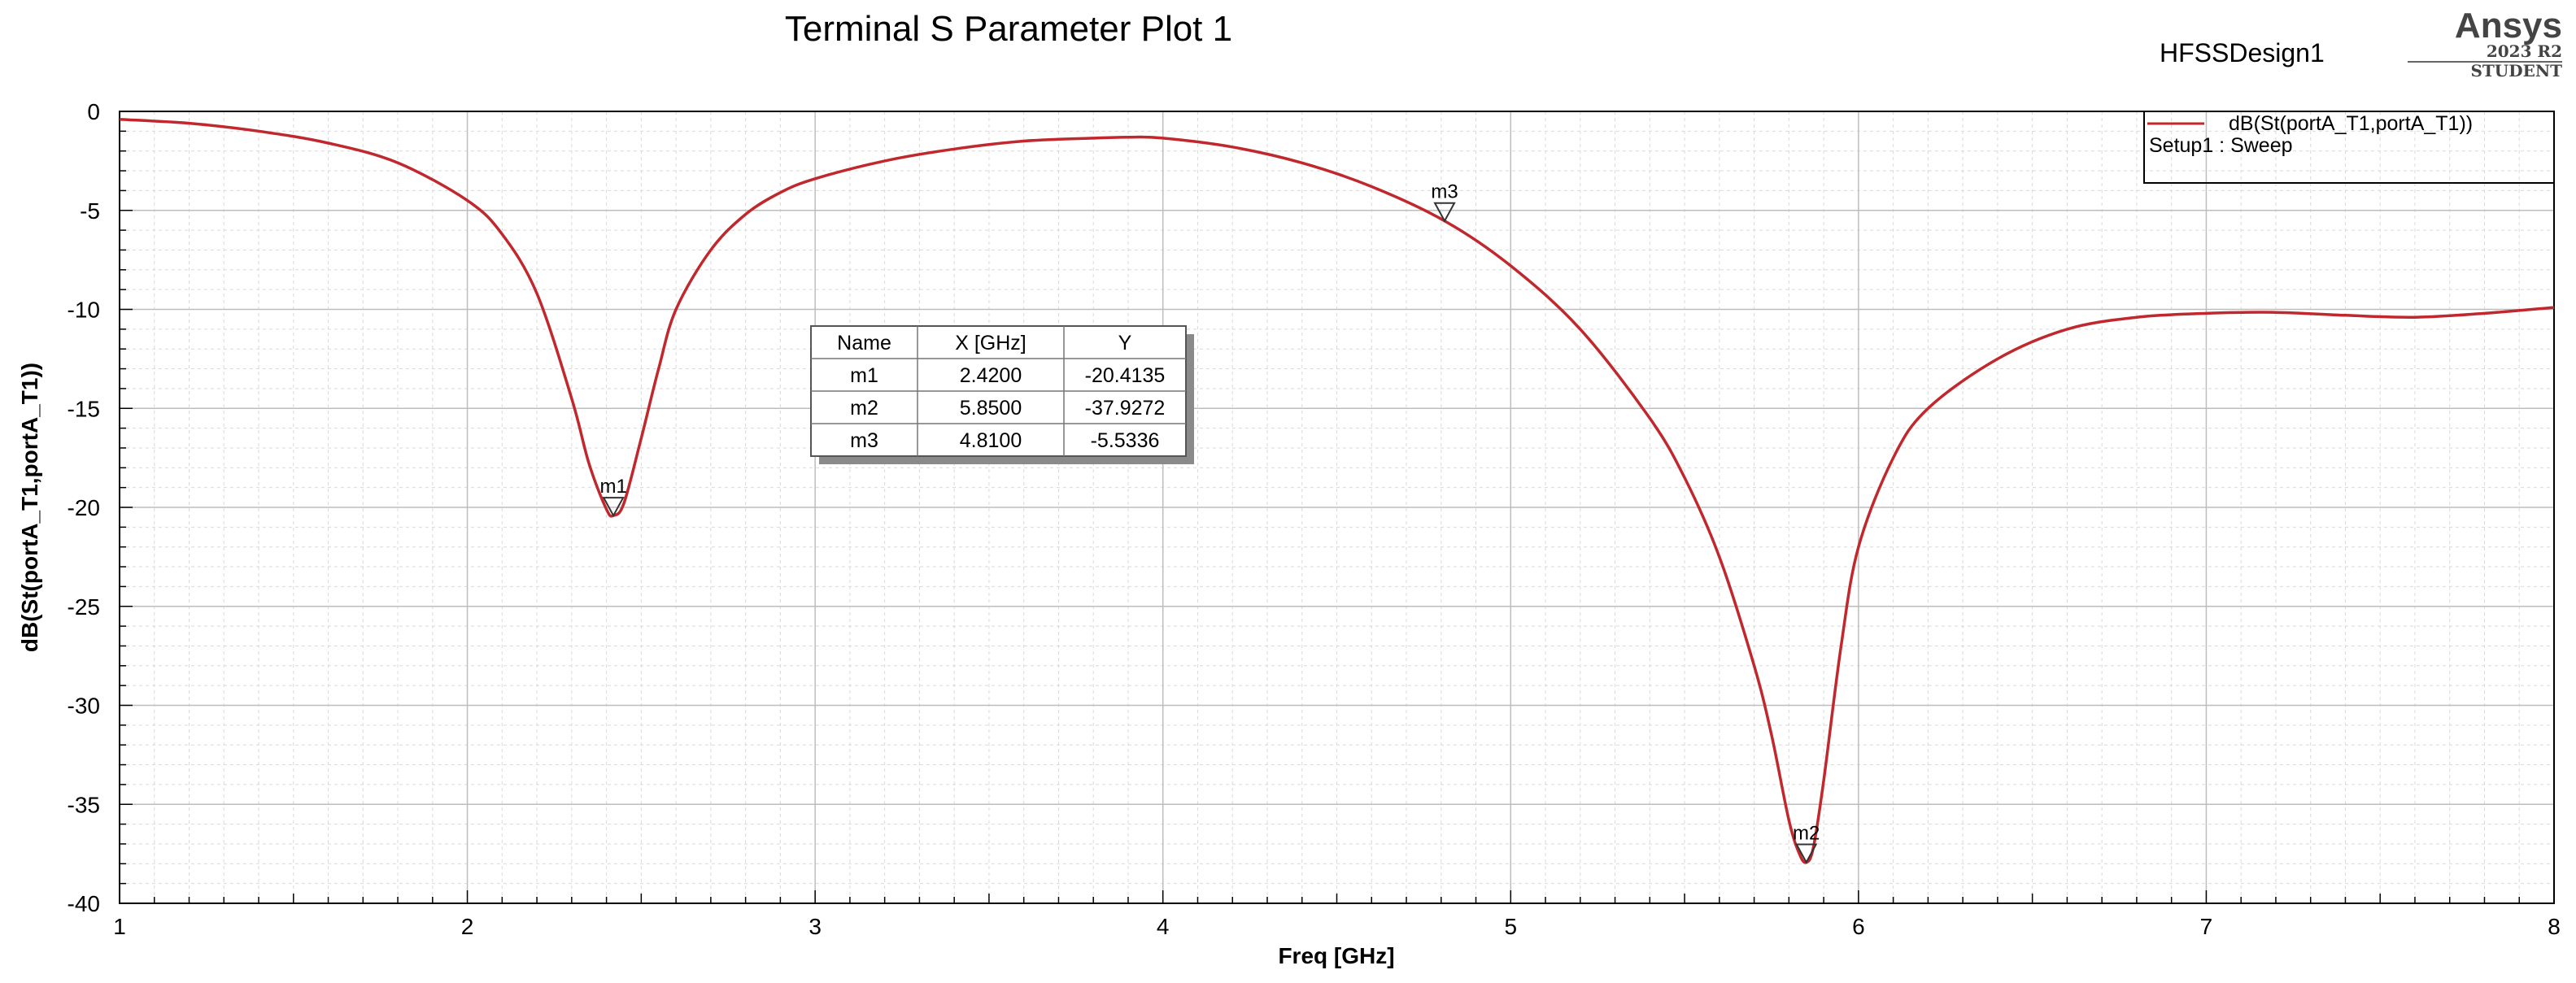 This screenshot has height=983, width=2576. I want to click on legend-setup-label: Setup1 : Sweep, so click(2221, 145).